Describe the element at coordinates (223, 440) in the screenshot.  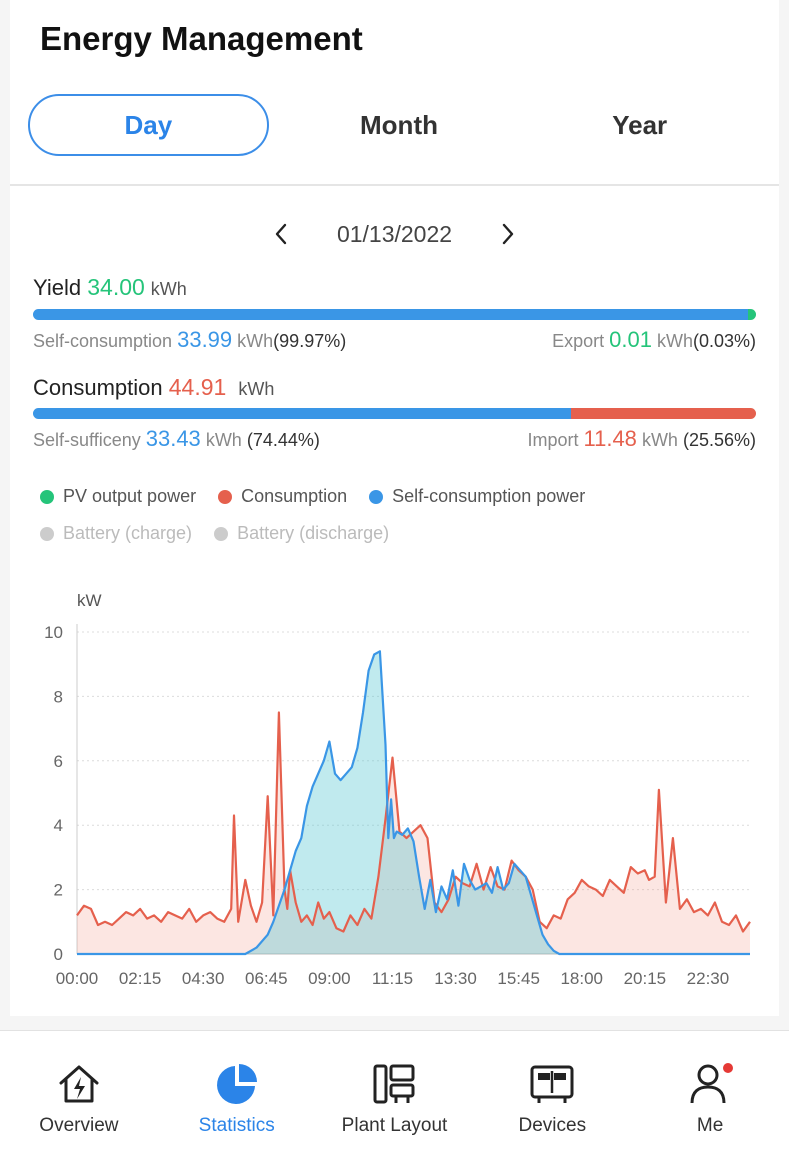
I see `self-sufficiency-unit: kWh` at that location.